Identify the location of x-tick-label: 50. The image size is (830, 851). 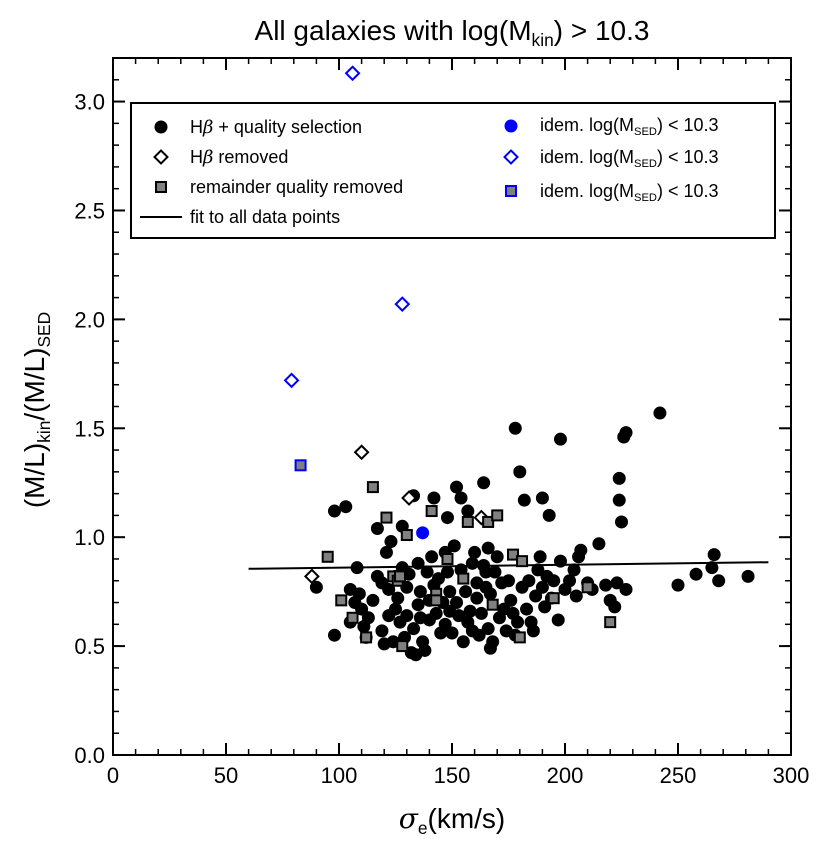
(226, 775).